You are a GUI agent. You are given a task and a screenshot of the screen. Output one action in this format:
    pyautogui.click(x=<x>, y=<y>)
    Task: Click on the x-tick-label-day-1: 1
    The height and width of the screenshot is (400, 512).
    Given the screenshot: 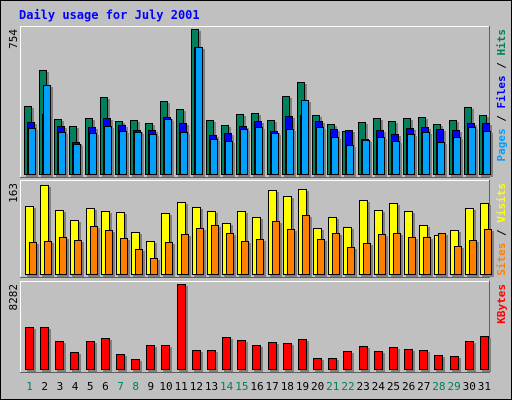 What is the action you would take?
    pyautogui.click(x=29, y=386)
    